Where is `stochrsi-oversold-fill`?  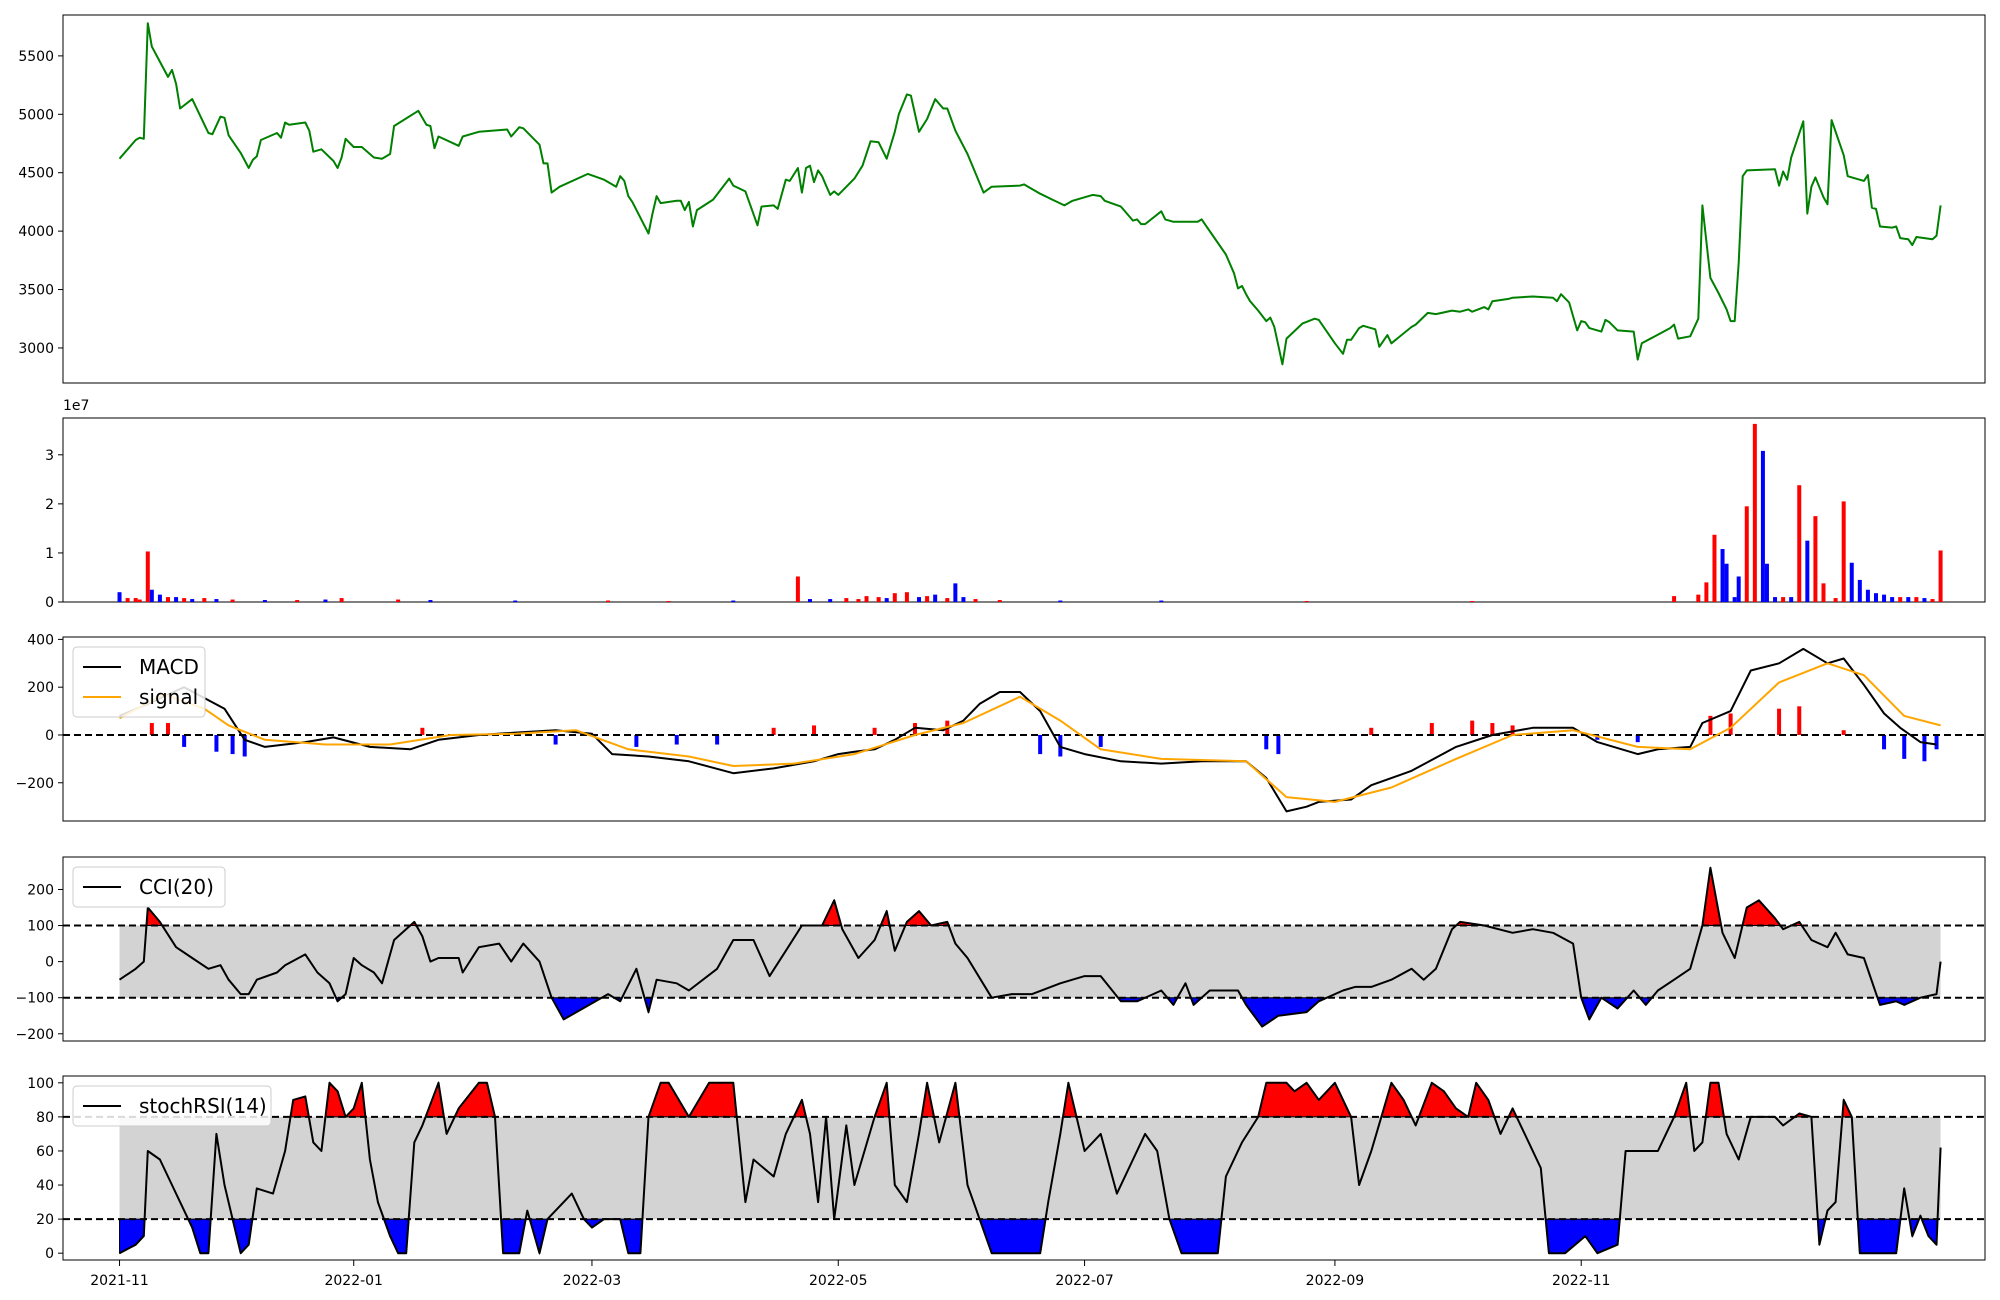 stochrsi-oversold-fill is located at coordinates (1029, 1237).